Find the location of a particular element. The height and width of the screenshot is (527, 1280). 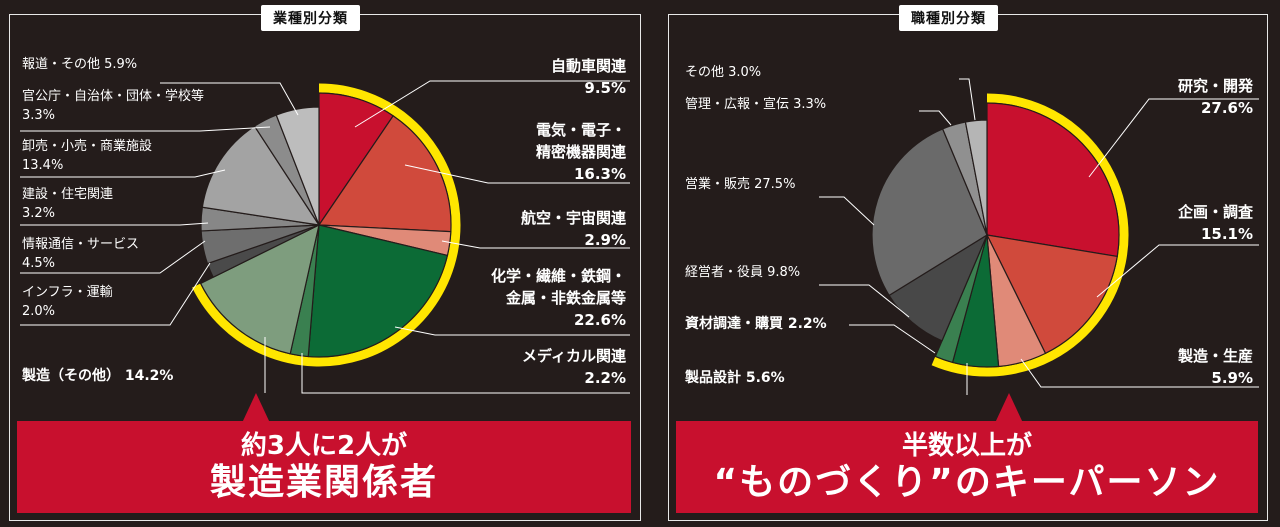

label-ict-service: 情報通信・サービス 4.5% is located at coordinates (81, 254).